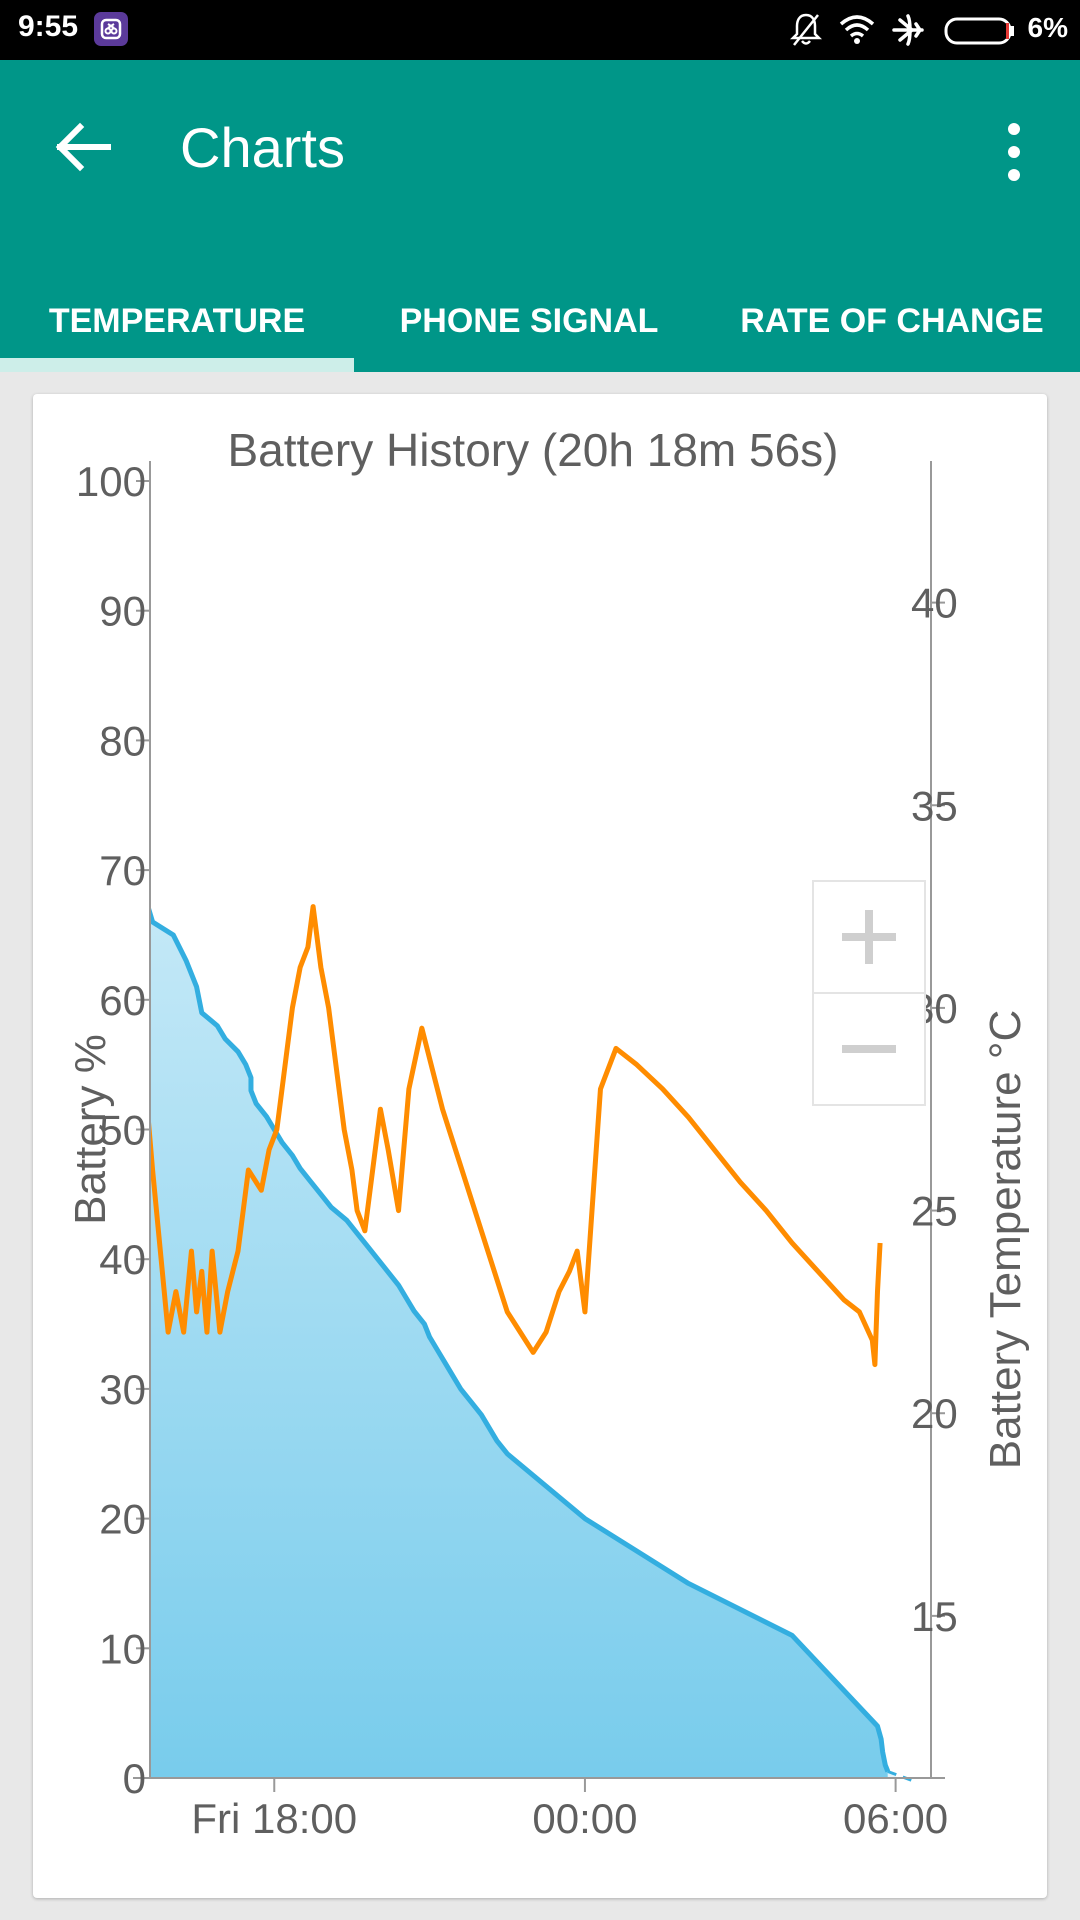  What do you see at coordinates (934, 1413) in the screenshot?
I see `y2-tick-label: 20` at bounding box center [934, 1413].